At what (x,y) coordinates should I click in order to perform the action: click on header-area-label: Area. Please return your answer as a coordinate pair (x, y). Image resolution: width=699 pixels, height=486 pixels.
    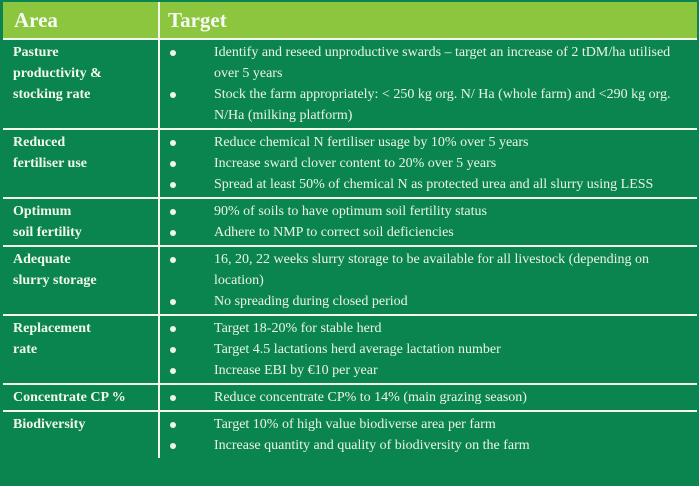
    Looking at the image, I should click on (36, 19).